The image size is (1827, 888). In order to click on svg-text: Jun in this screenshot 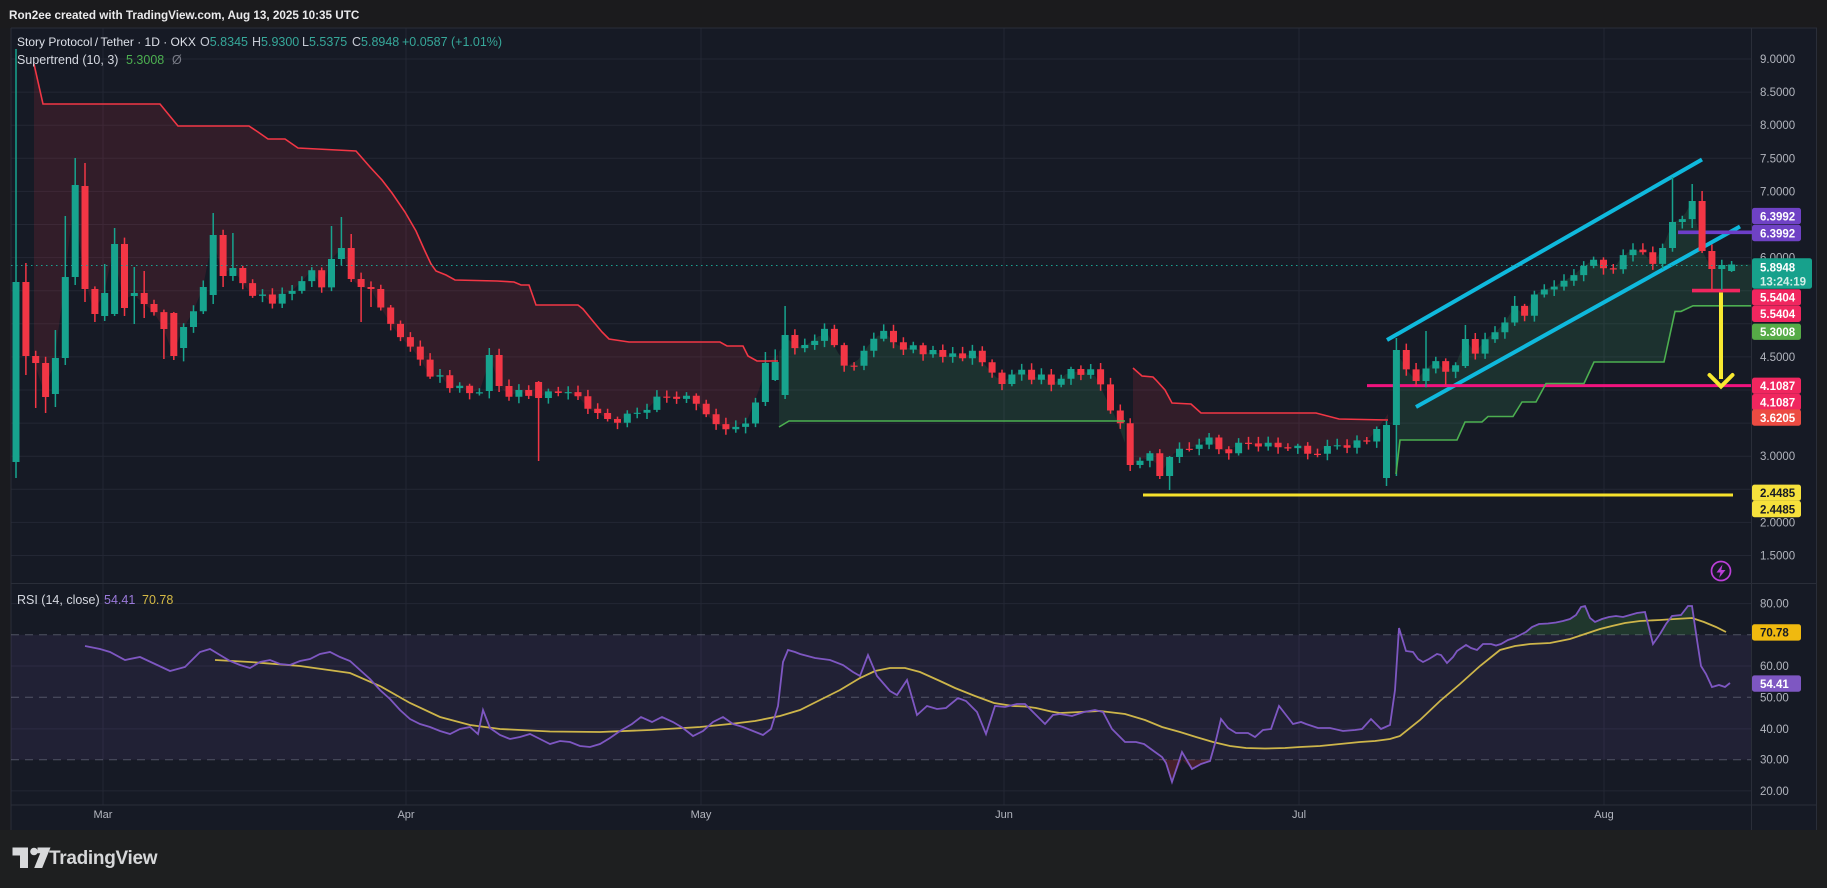, I will do `click(1004, 815)`.